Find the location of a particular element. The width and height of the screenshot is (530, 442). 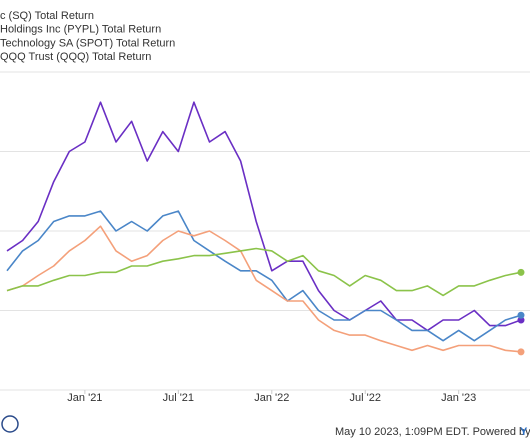

x-tick-label: Jan '22 is located at coordinates (271, 398).